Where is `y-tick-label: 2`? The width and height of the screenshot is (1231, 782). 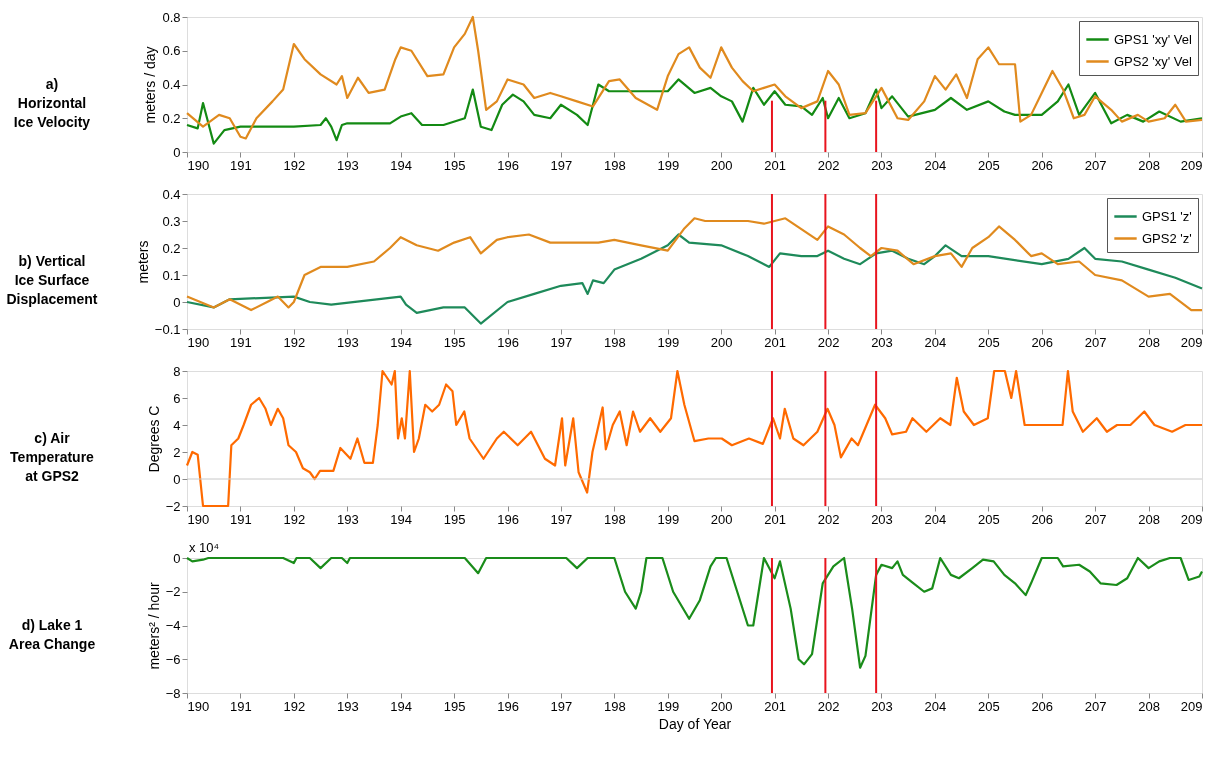 y-tick-label: 2 is located at coordinates (177, 452).